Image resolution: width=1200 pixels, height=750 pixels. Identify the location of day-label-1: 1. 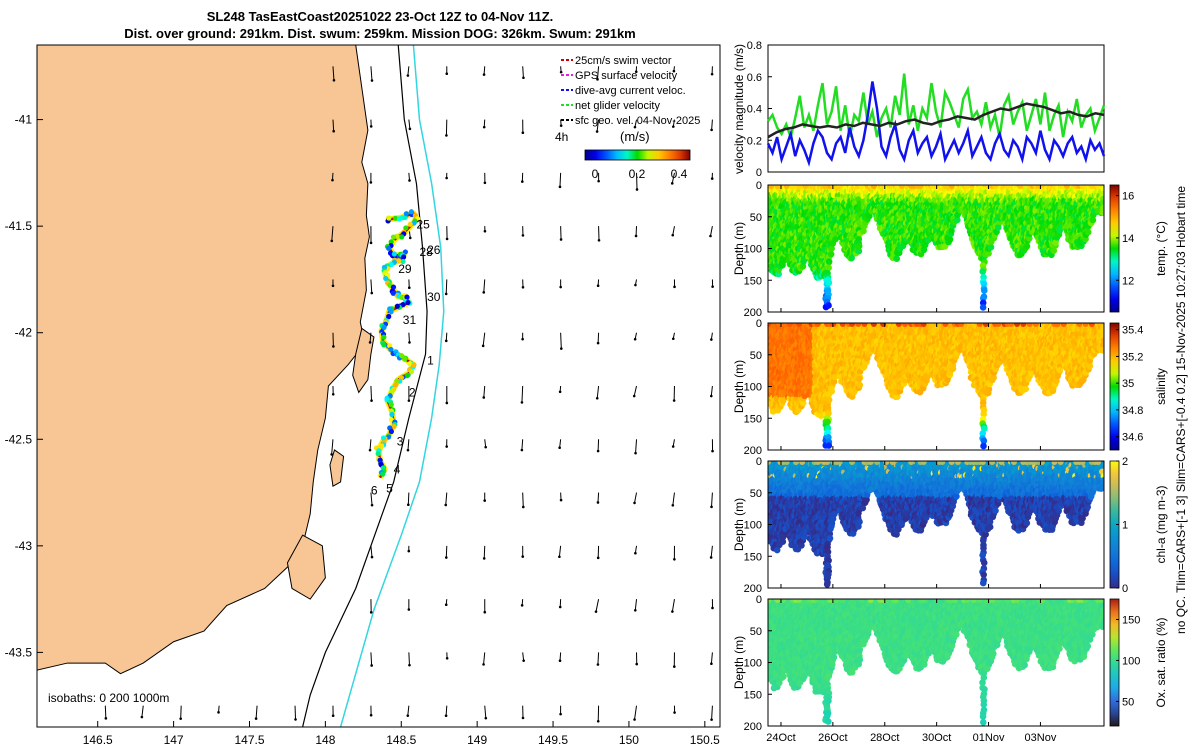
(430, 361).